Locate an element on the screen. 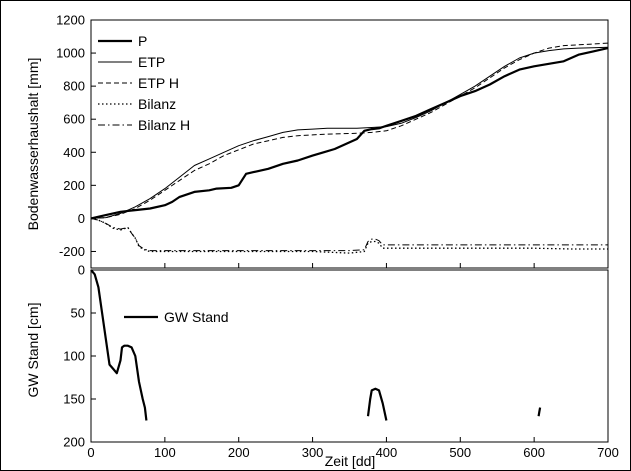 The height and width of the screenshot is (471, 631). bottom-x-ticks: 0 100 200 300 400 500 600 700 is located at coordinates (353, 448).